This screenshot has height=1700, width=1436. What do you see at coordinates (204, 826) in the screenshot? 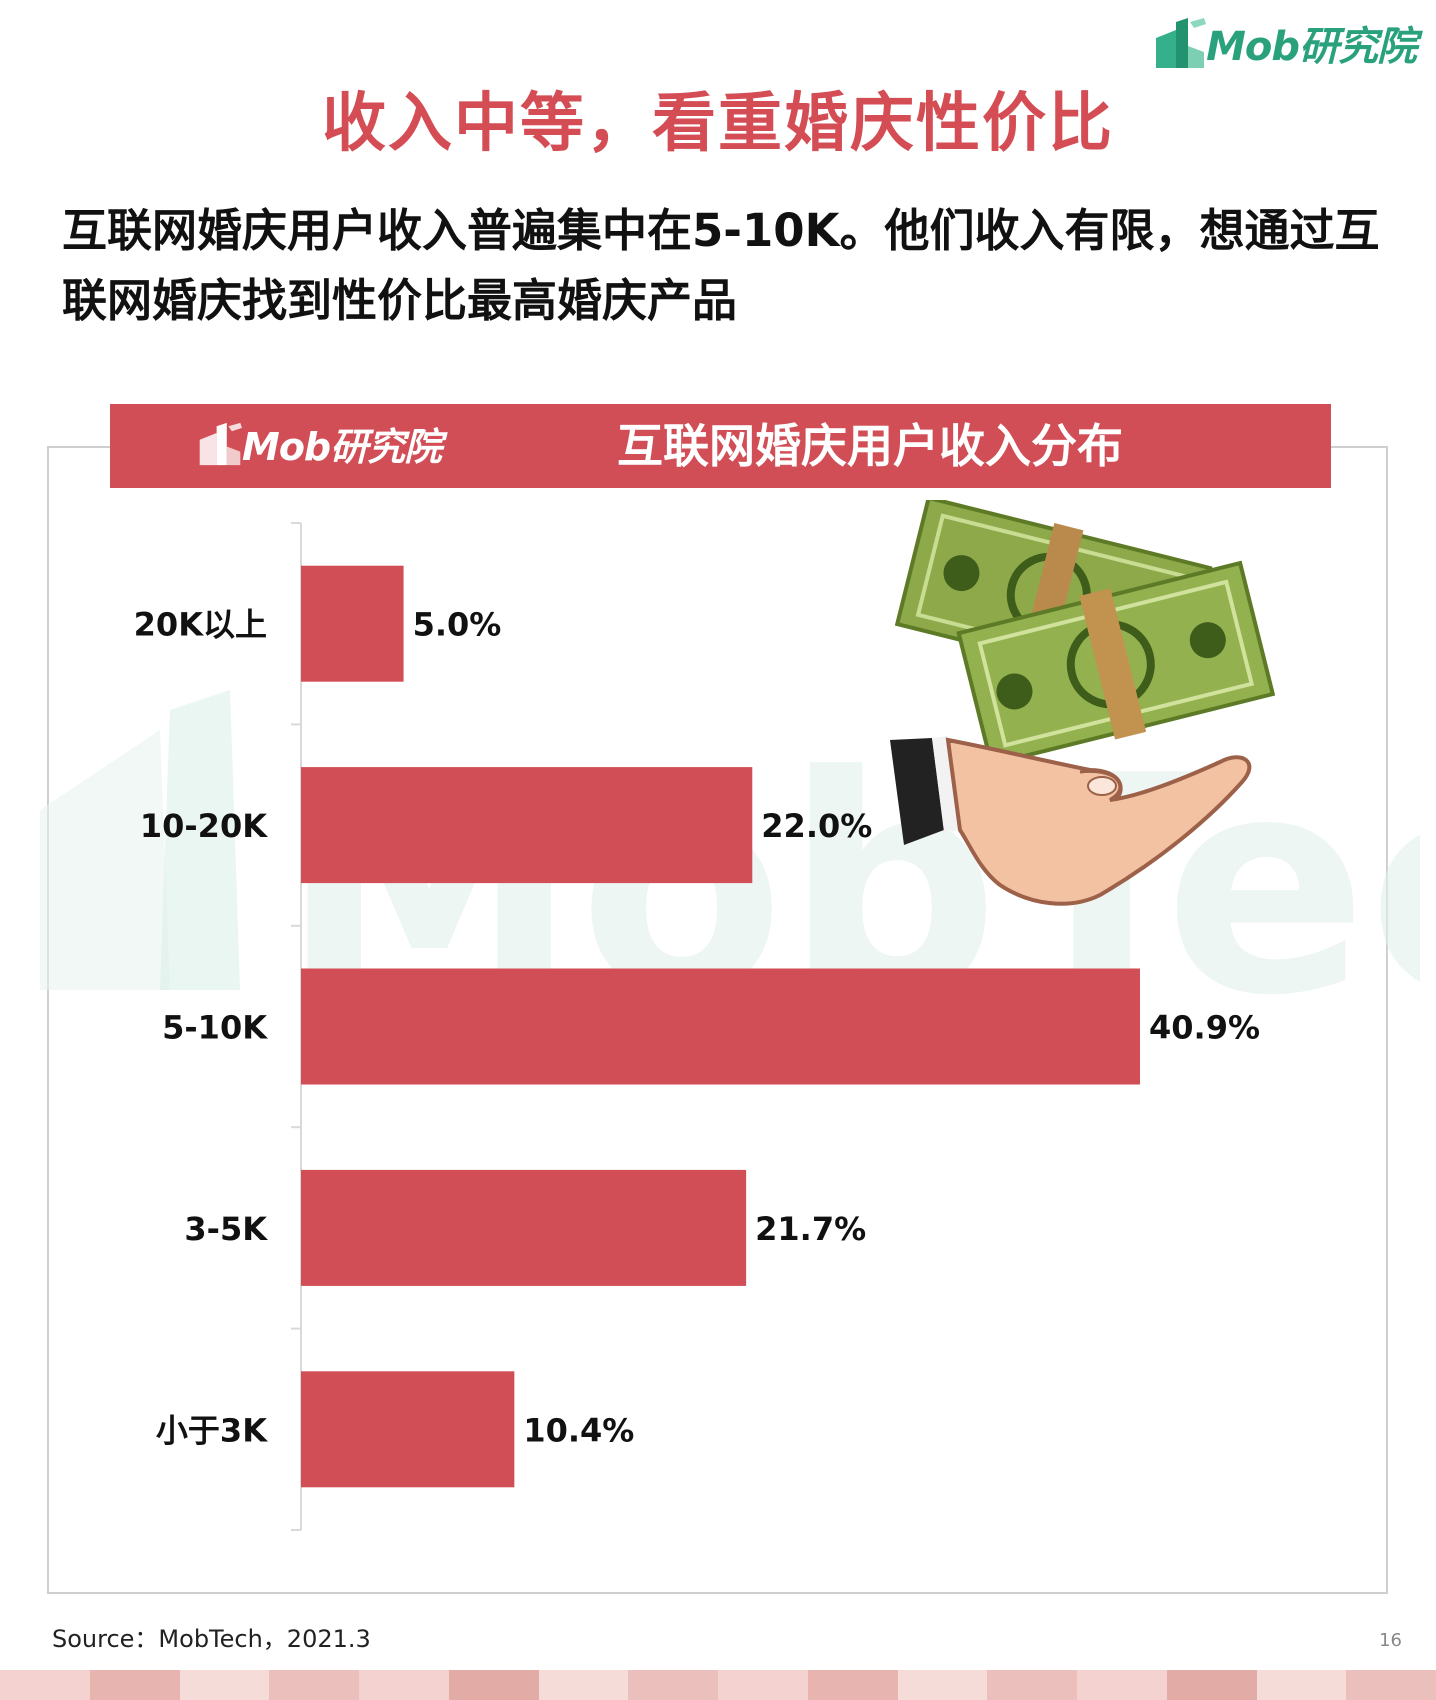
I see `category-label: 10-20K` at bounding box center [204, 826].